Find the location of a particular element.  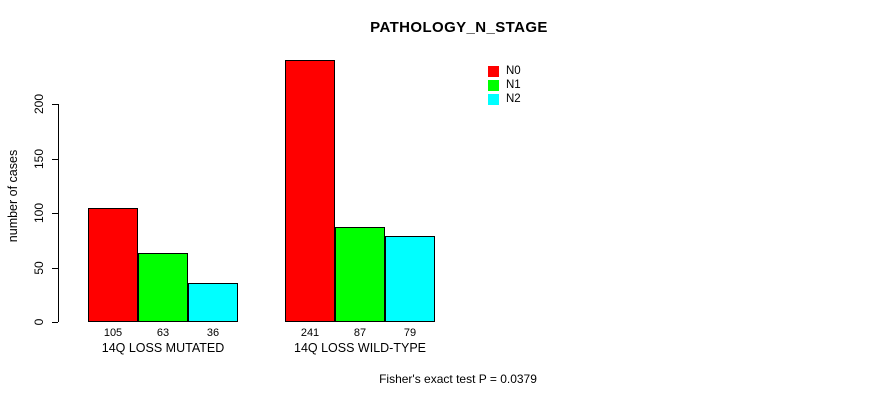

bar-n0-group2 is located at coordinates (310, 191).